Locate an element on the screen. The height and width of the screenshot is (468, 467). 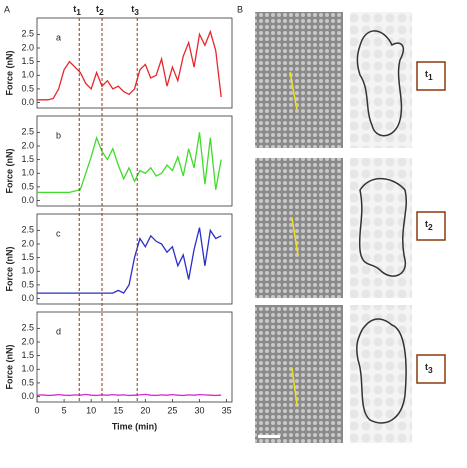
x-tick-label: 15 is located at coordinates (118, 410).